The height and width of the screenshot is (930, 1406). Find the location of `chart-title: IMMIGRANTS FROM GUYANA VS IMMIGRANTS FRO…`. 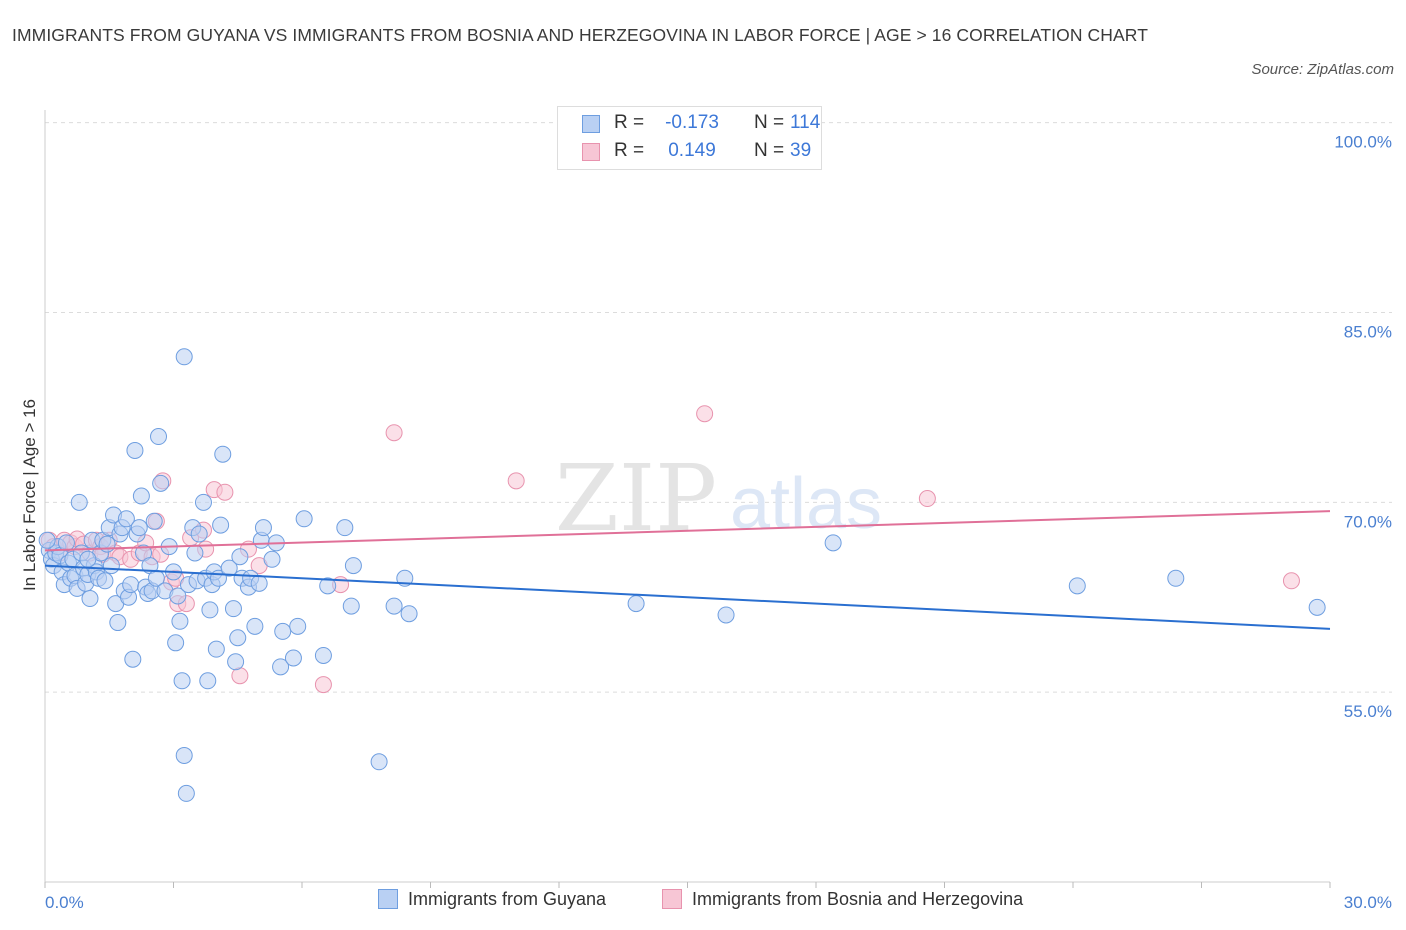

chart-title: IMMIGRANTS FROM GUYANA VS IMMIGRANTS FRO… is located at coordinates (580, 35).